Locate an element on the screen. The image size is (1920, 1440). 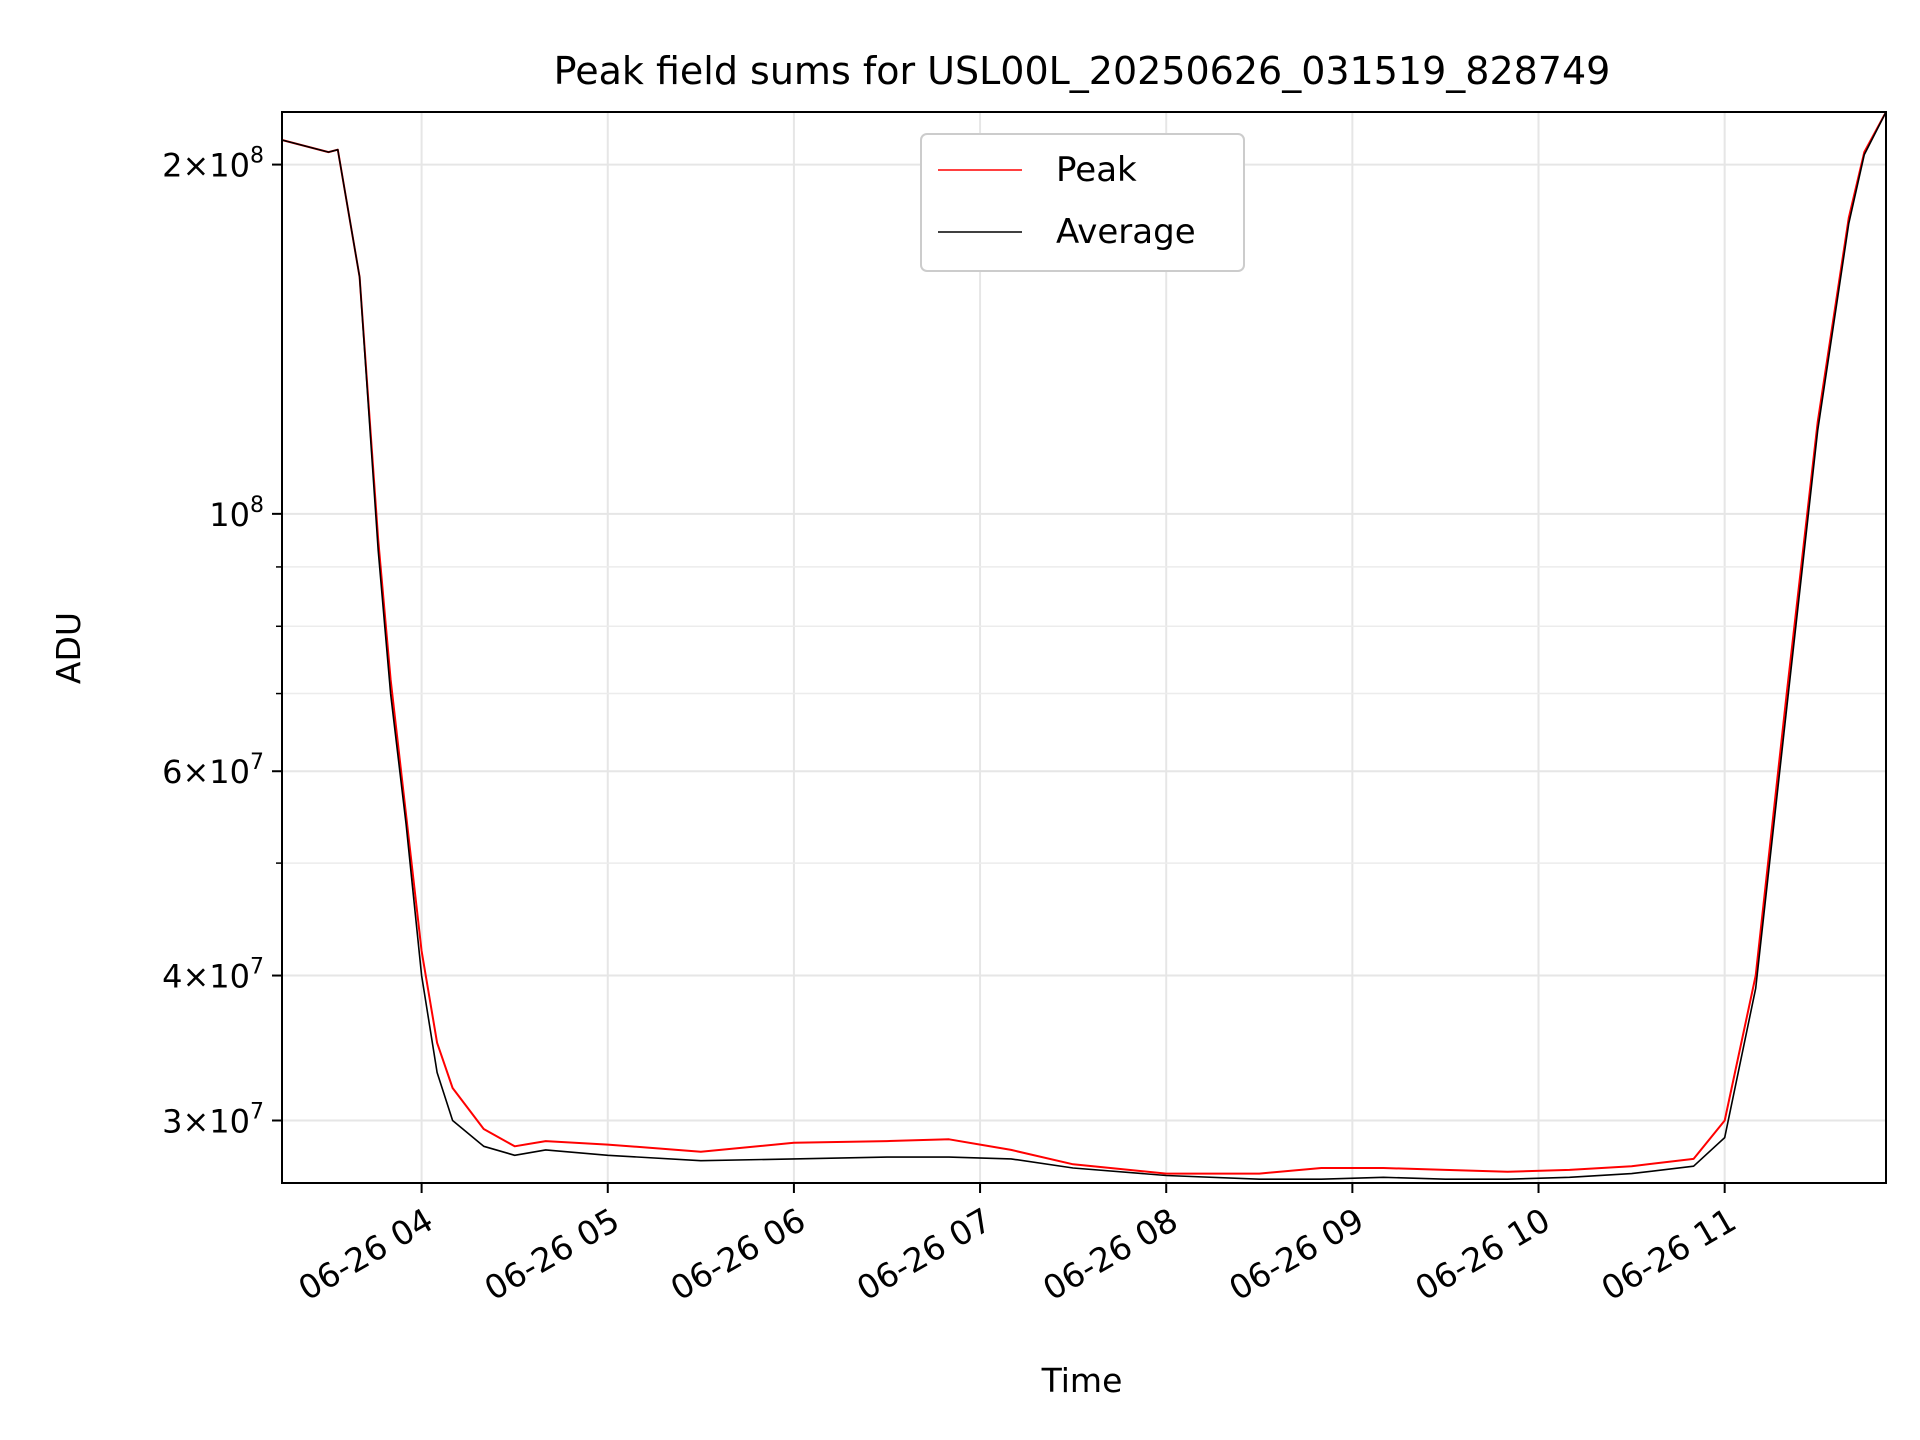
y-tick-label: 2×108 is located at coordinates (213, 164).